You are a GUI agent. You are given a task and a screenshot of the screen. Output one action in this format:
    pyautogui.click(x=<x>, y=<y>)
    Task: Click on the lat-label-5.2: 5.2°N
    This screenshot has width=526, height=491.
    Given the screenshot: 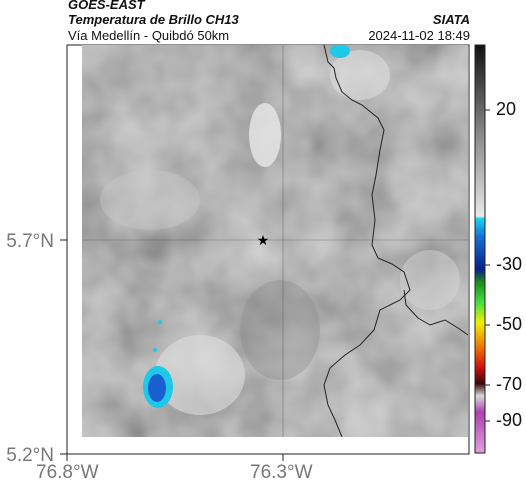 What is the action you would take?
    pyautogui.click(x=30, y=455)
    